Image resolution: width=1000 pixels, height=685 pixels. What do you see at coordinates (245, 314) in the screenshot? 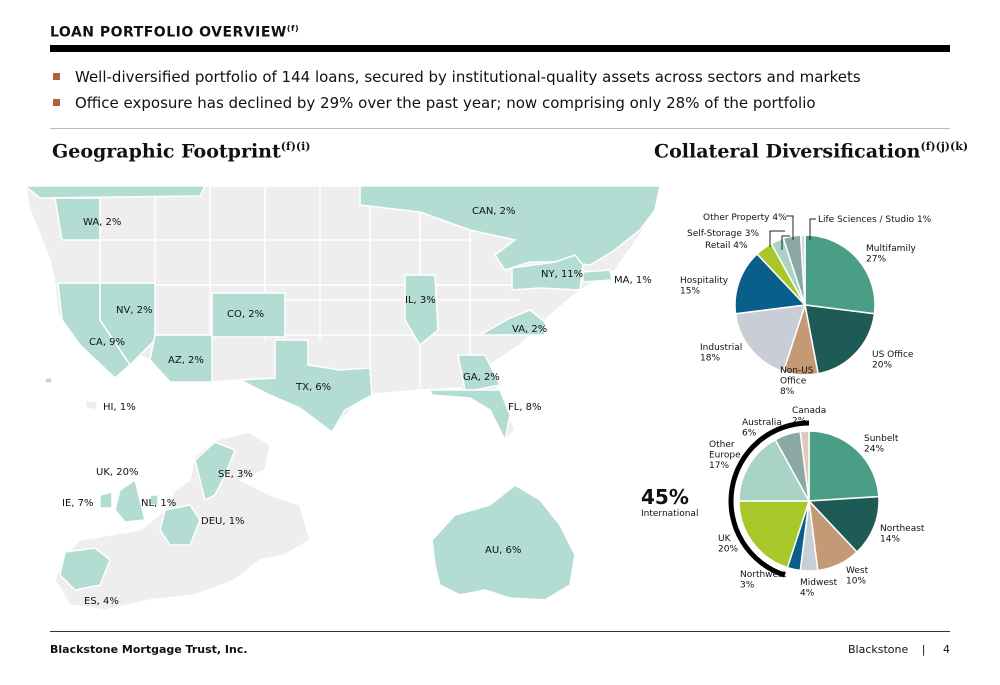
I see `map-label: CO, 2%` at bounding box center [245, 314].